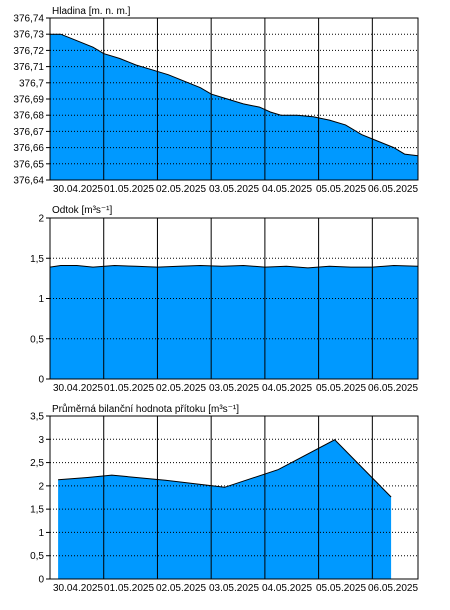 The width and height of the screenshot is (450, 610). Describe the element at coordinates (129, 388) in the screenshot. I see `chart-2-xtick-label: 01.05.2025` at that location.